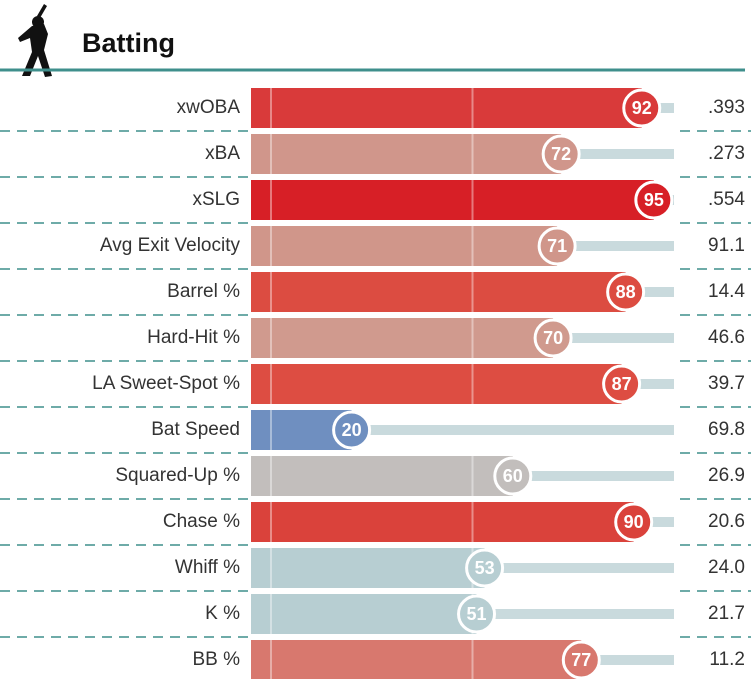 This screenshot has width=751, height=679. I want to click on percentile-label: 90, so click(634, 522).